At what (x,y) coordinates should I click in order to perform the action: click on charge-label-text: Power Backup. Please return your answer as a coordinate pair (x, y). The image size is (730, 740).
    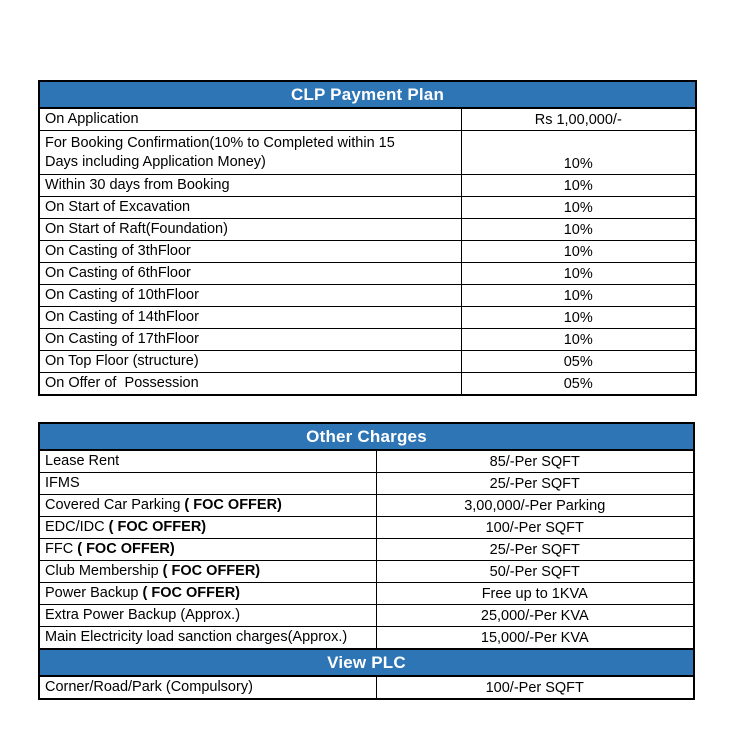
    Looking at the image, I should click on (94, 593).